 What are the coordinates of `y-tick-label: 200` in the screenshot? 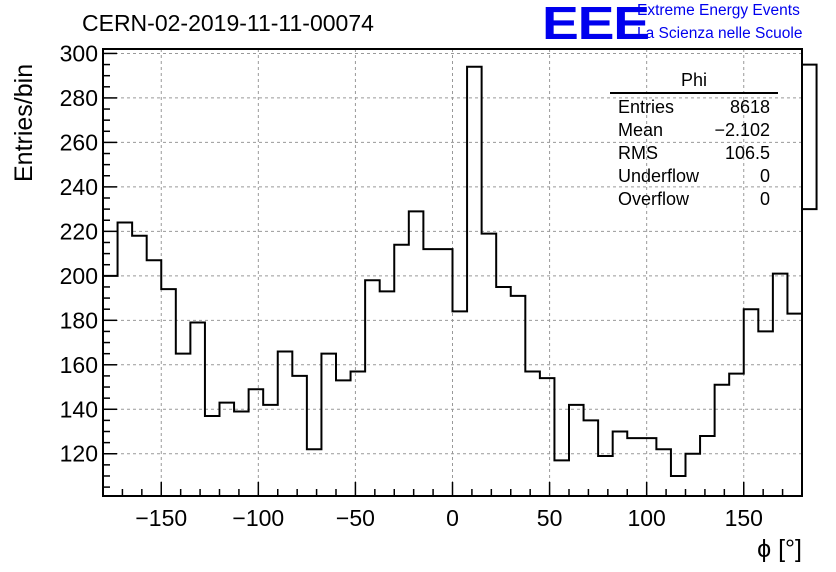 It's located at (79, 276).